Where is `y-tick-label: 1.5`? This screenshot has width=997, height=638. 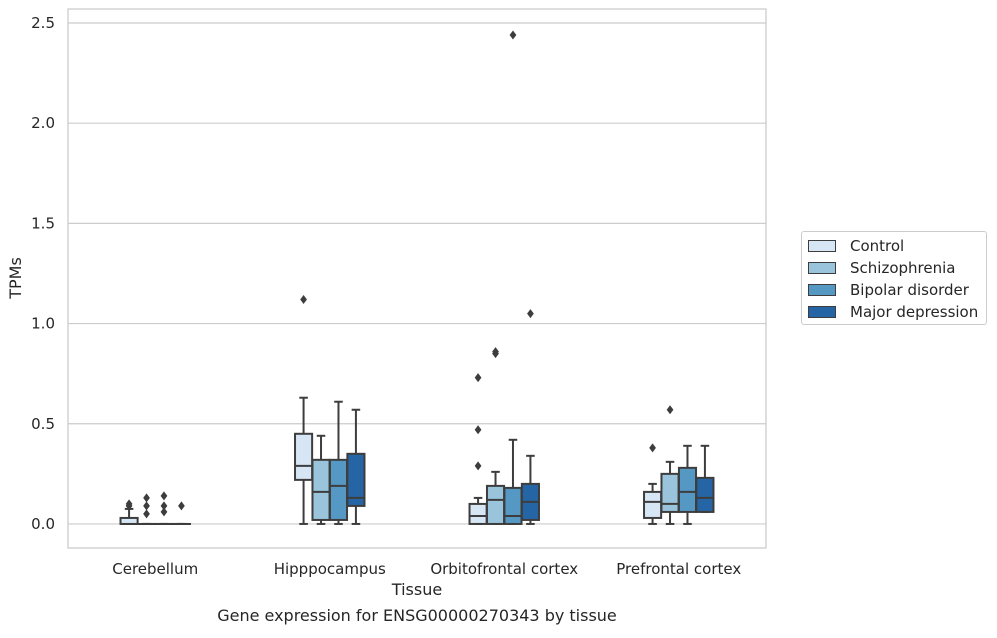 y-tick-label: 1.5 is located at coordinates (43, 223).